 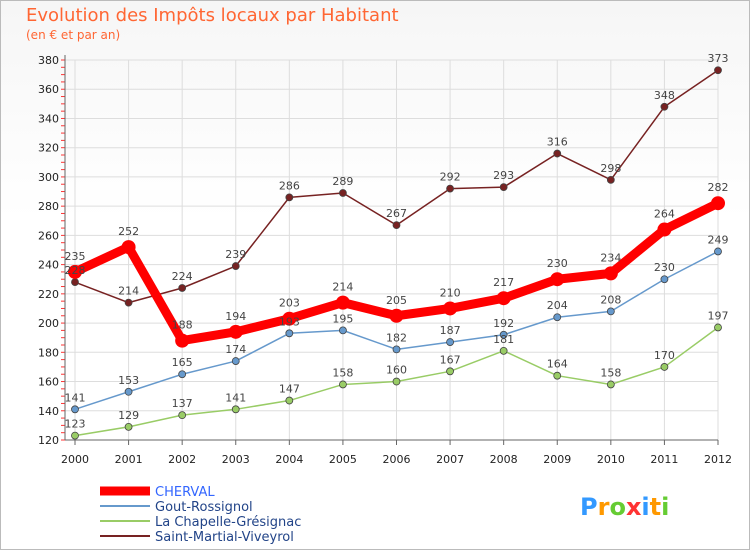 What do you see at coordinates (396, 337) in the screenshot?
I see `data-label: 182` at bounding box center [396, 337].